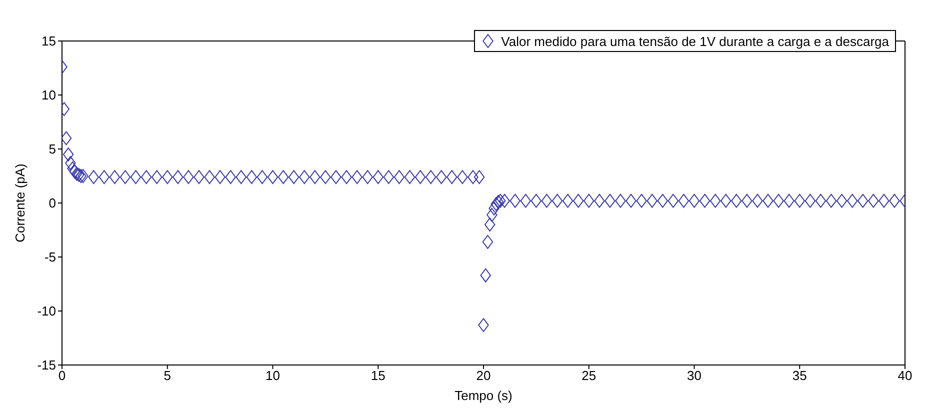  What do you see at coordinates (273, 376) in the screenshot?
I see `x-tick-label: 10` at bounding box center [273, 376].